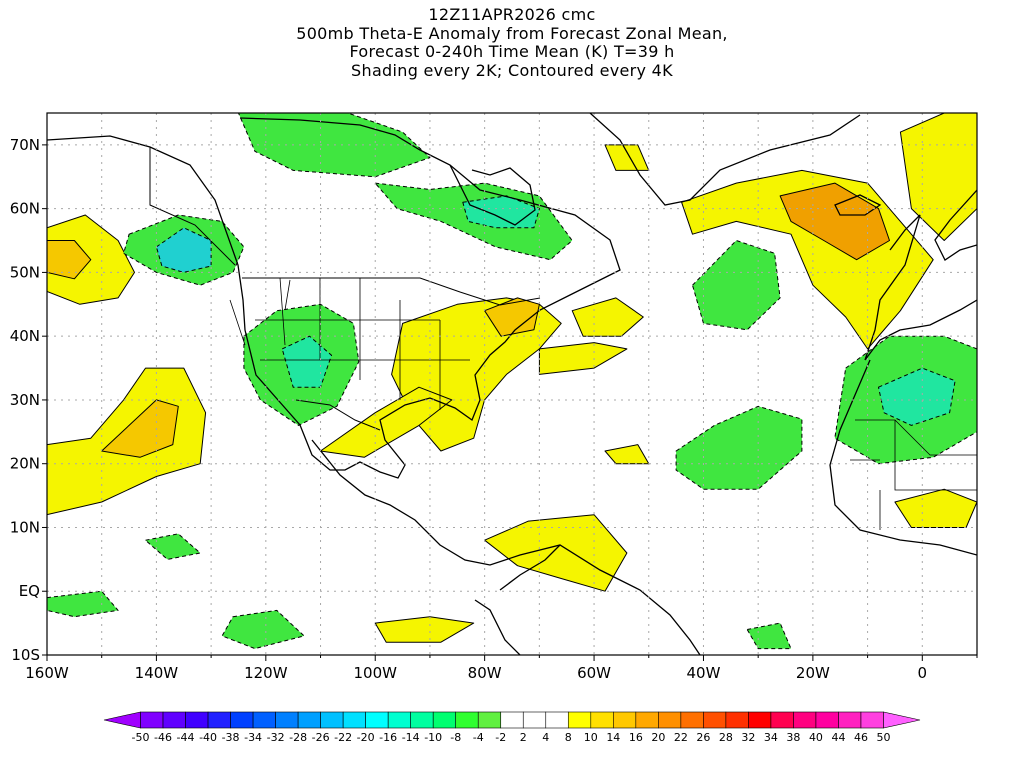 This screenshot has height=768, width=1024. What do you see at coordinates (25, 336) in the screenshot?
I see `y-tick-label: 40N` at bounding box center [25, 336].